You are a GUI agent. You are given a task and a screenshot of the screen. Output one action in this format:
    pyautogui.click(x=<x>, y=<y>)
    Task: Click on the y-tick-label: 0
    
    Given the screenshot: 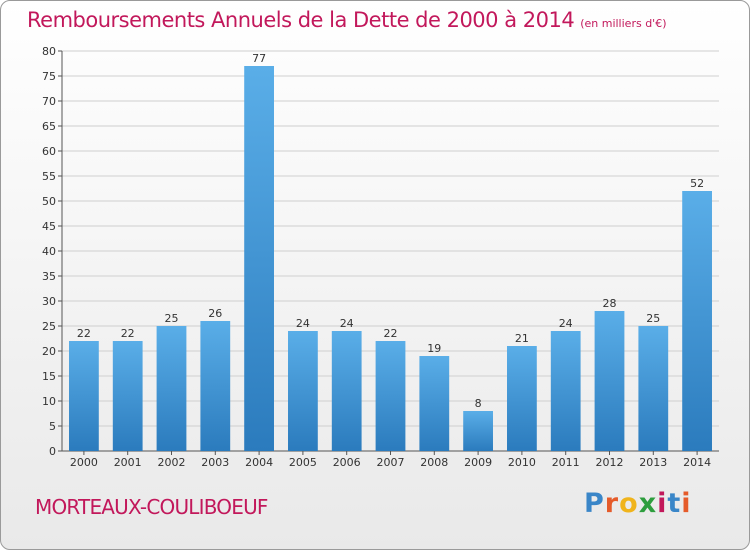 What is the action you would take?
    pyautogui.click(x=52, y=451)
    